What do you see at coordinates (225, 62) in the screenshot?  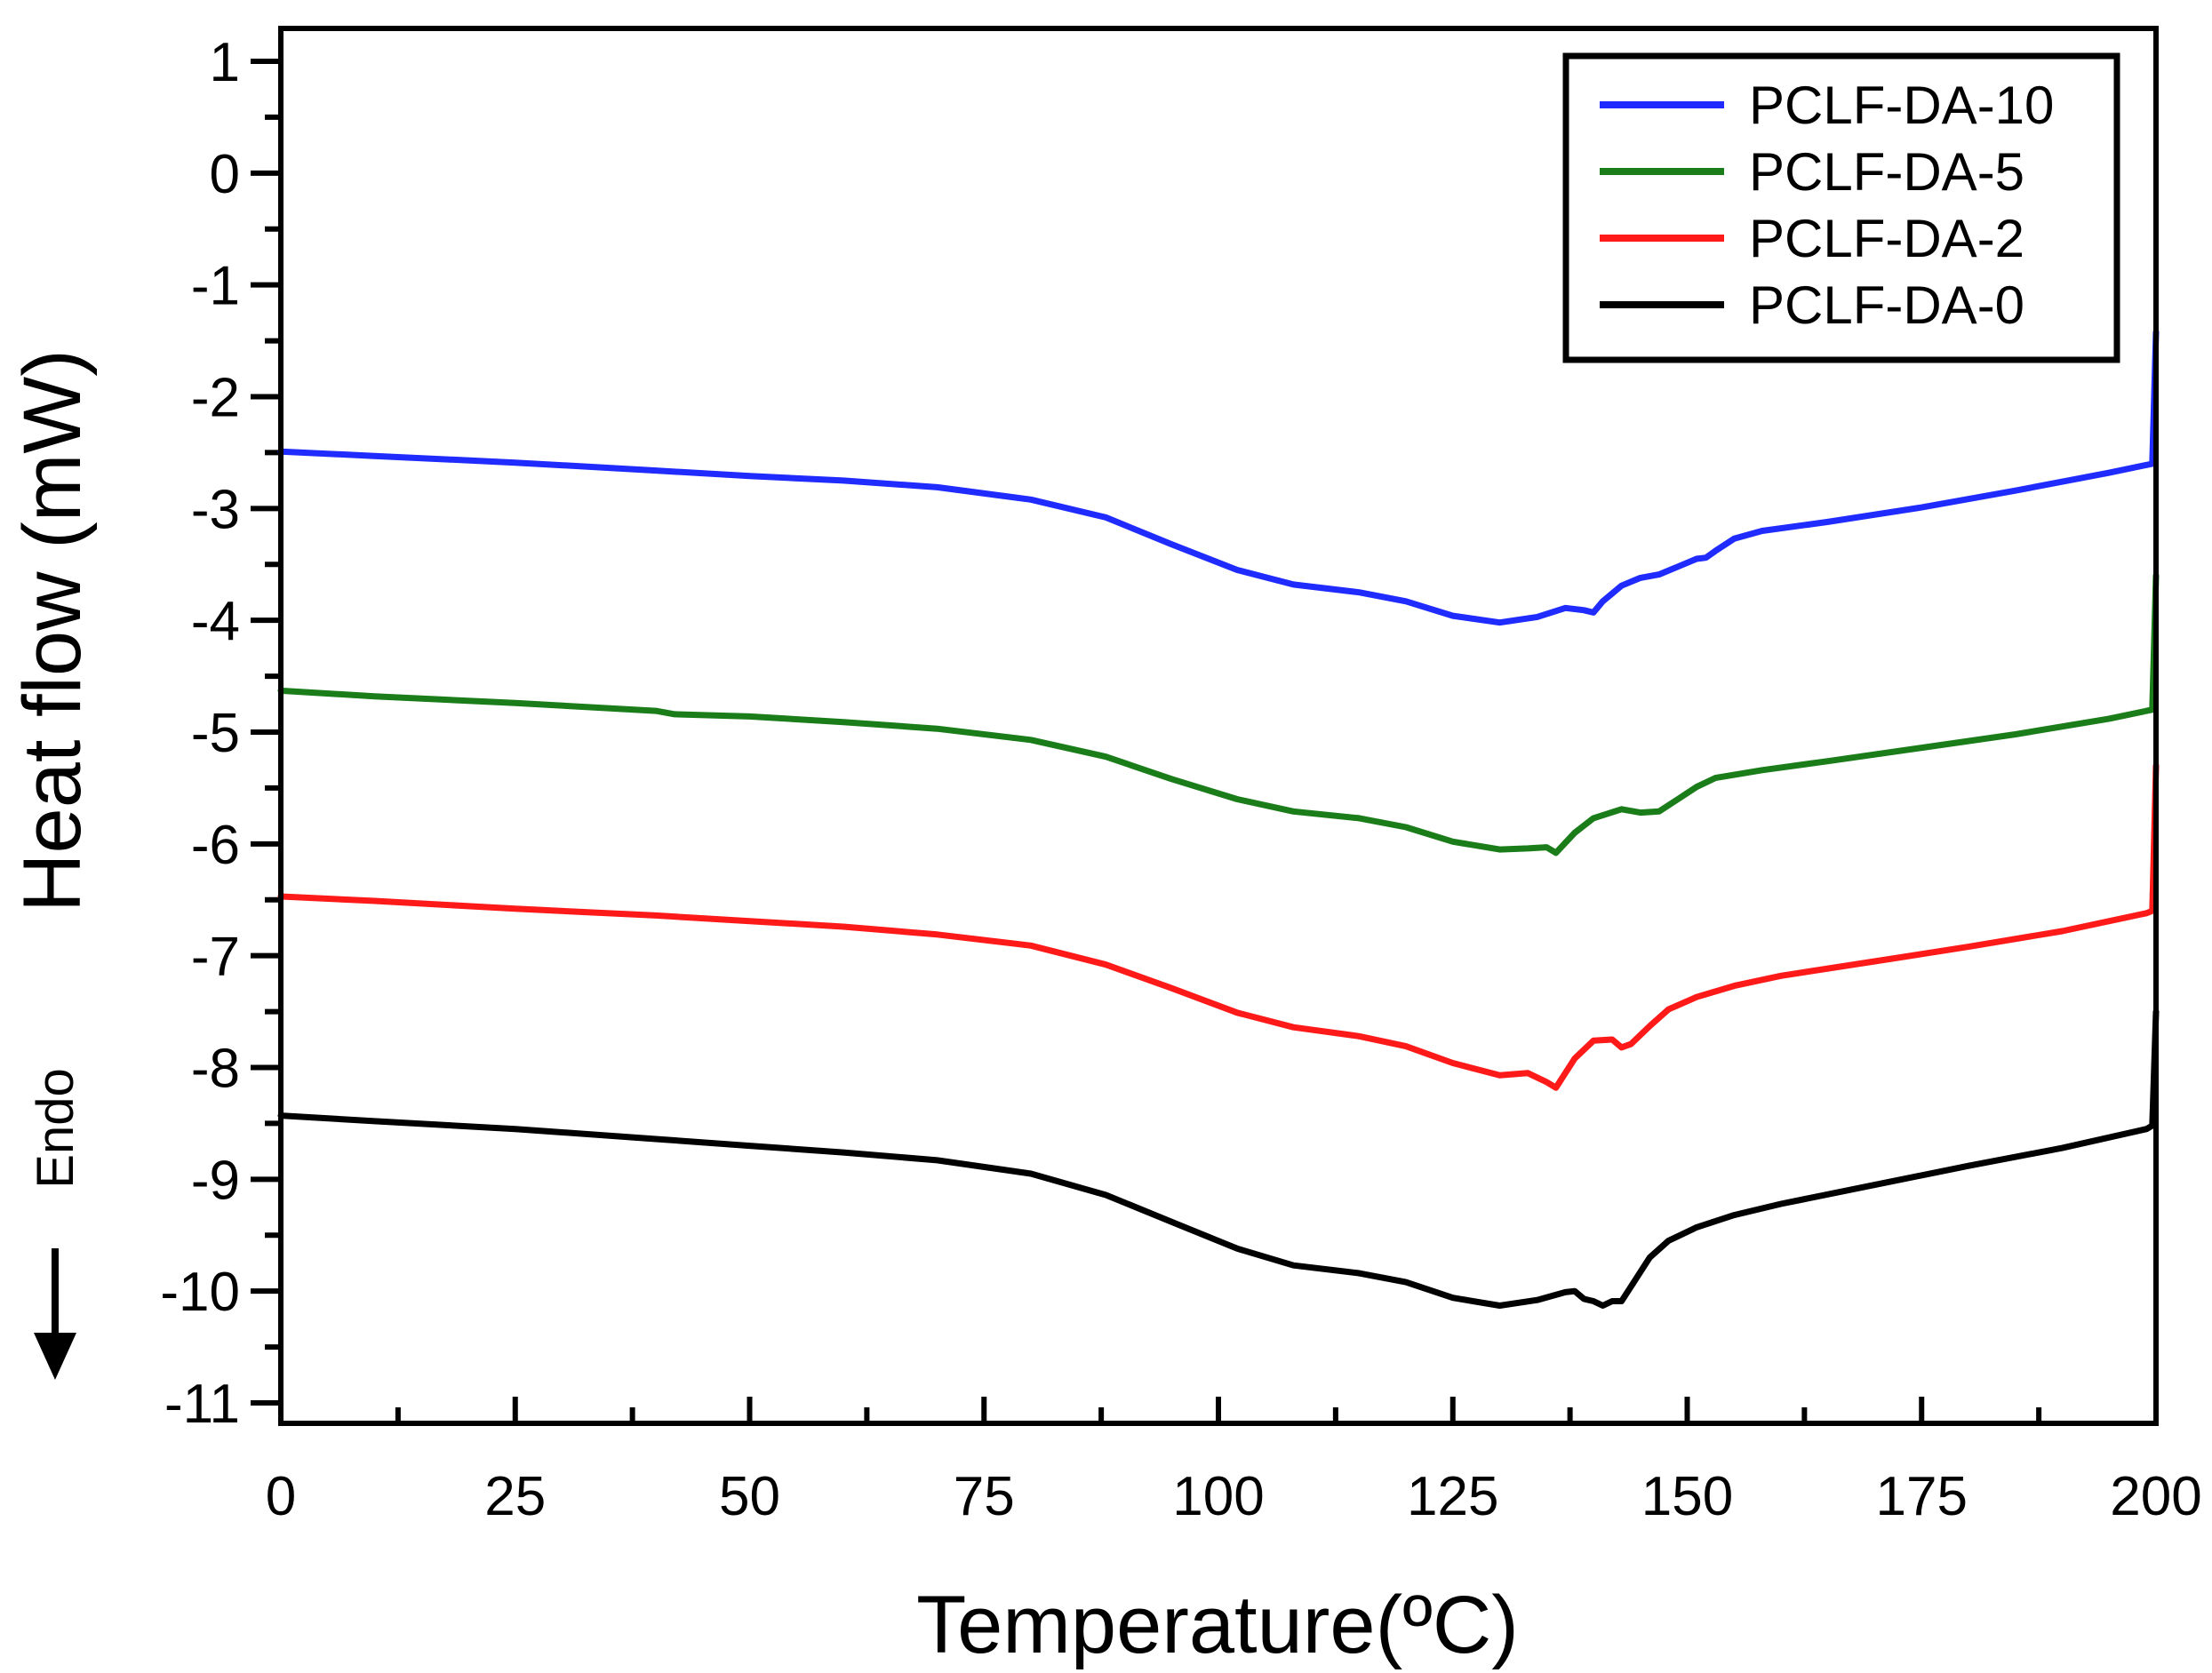 I see `y-tick-label: 1` at bounding box center [225, 62].